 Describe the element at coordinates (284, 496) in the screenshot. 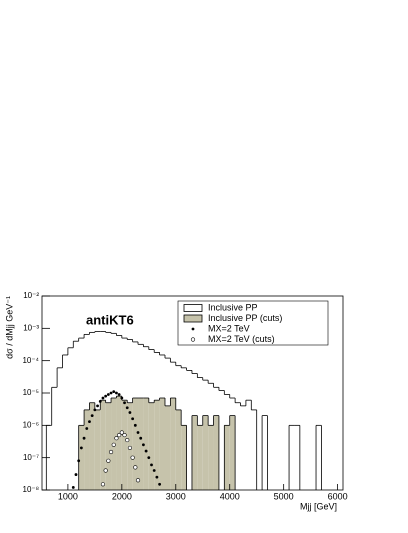

I see `x-tick-label: 5000` at that location.